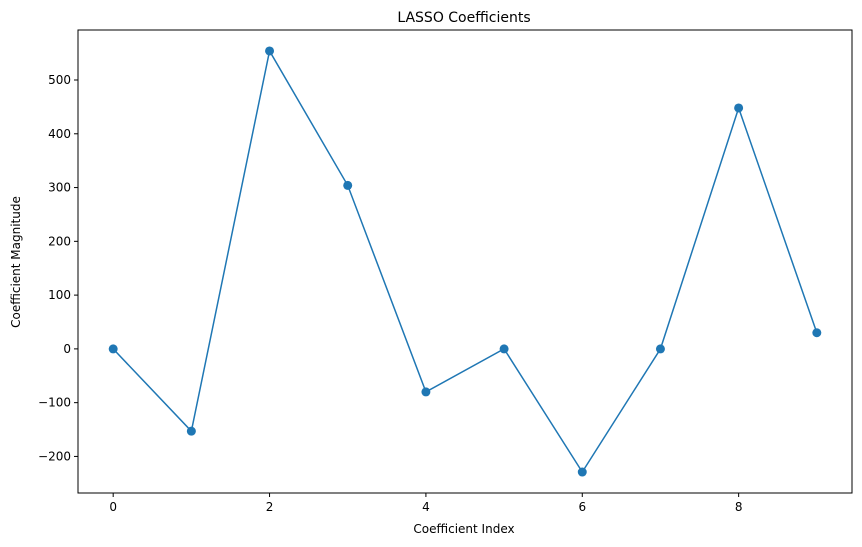 The height and width of the screenshot is (547, 862). What do you see at coordinates (582, 507) in the screenshot?
I see `x-tick-label: 6` at bounding box center [582, 507].